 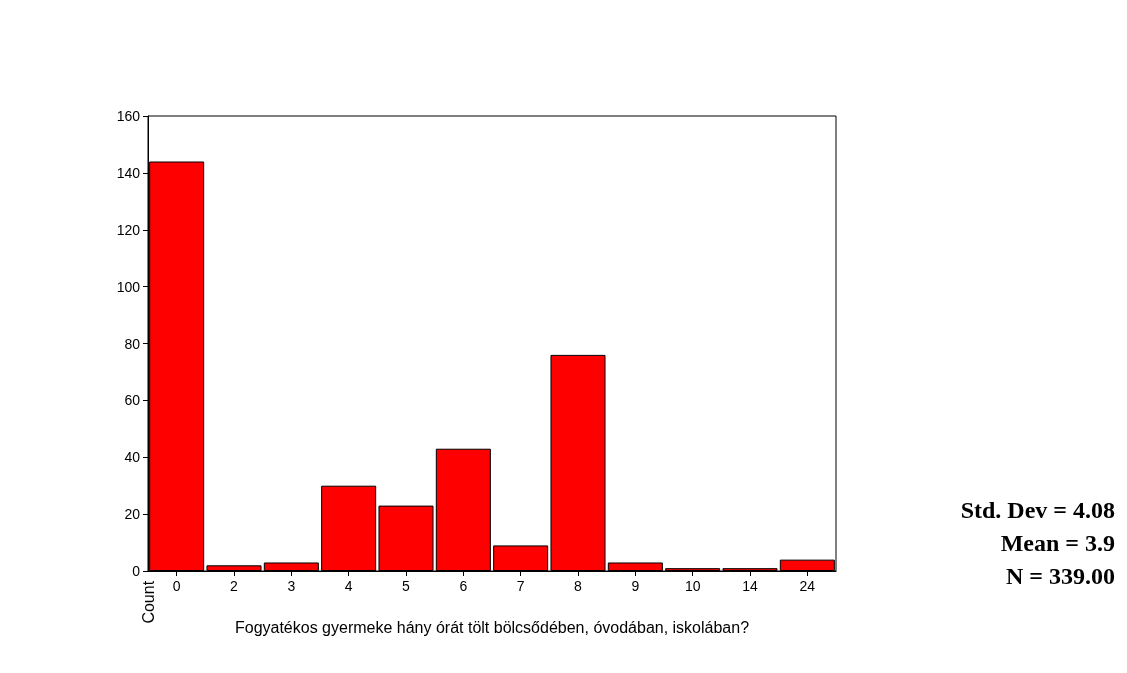 I want to click on x-tick-label: 9, so click(x=635, y=586).